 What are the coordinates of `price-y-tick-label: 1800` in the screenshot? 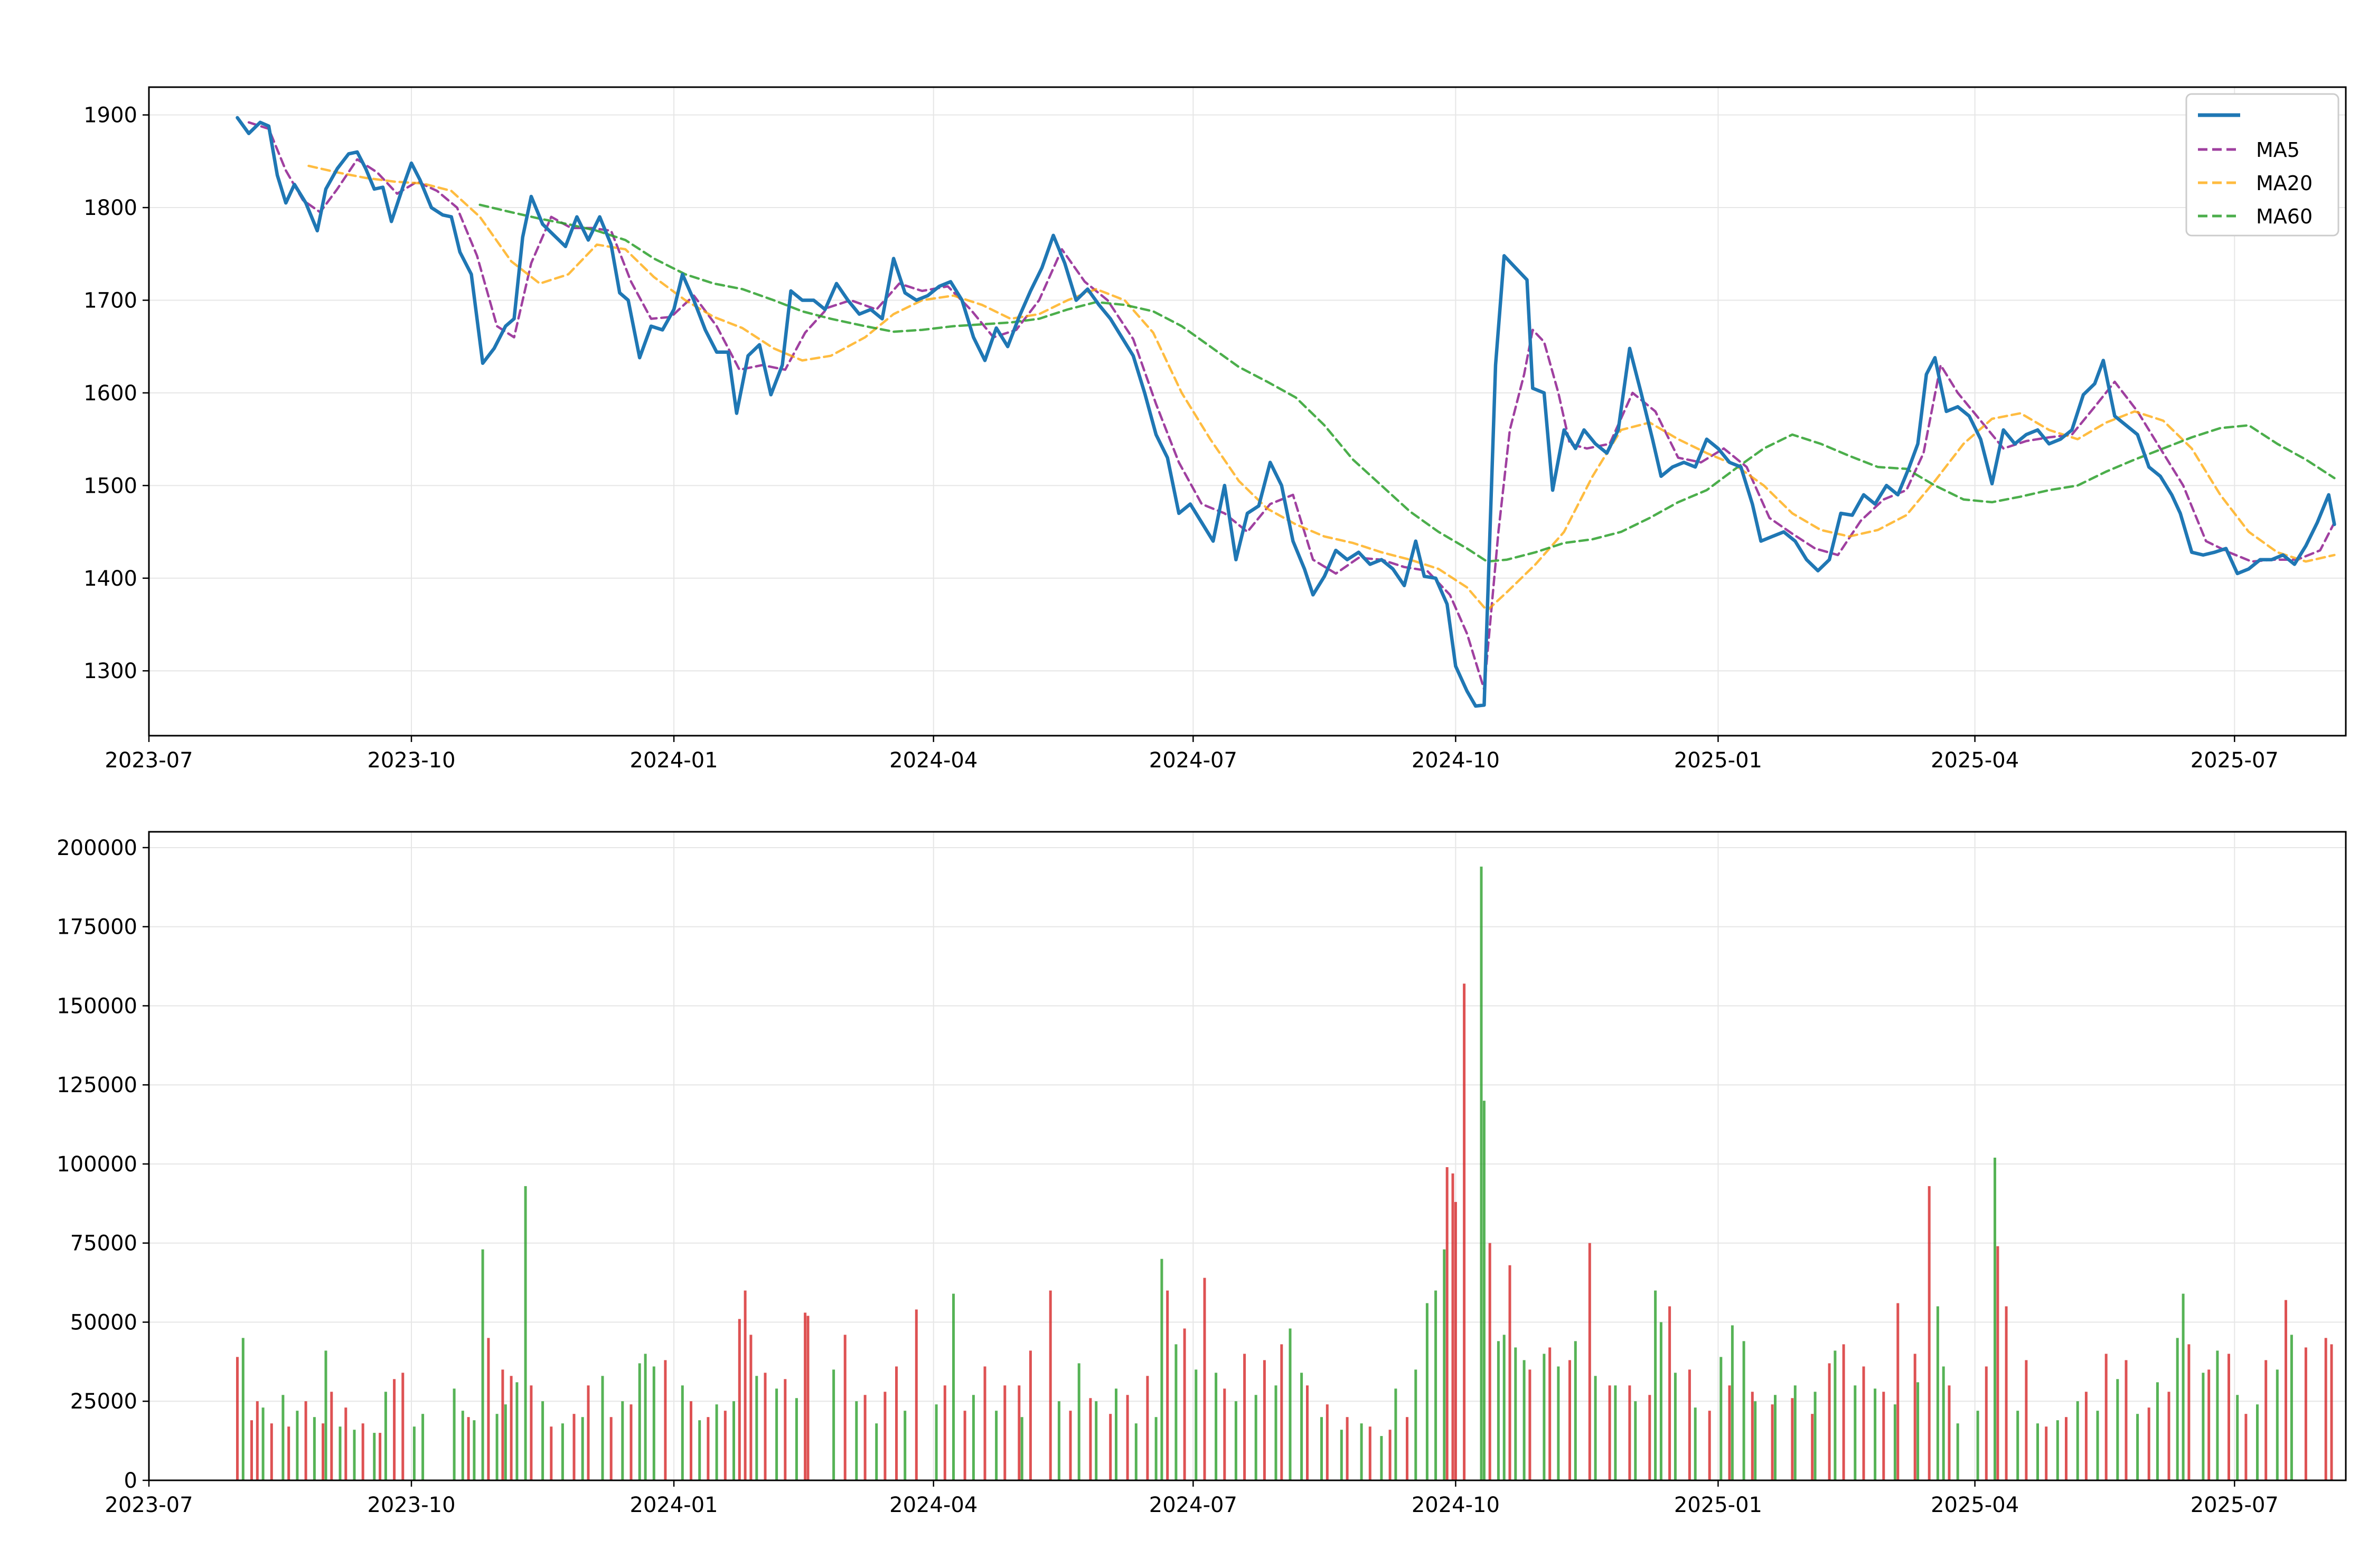 It's located at (110, 208).